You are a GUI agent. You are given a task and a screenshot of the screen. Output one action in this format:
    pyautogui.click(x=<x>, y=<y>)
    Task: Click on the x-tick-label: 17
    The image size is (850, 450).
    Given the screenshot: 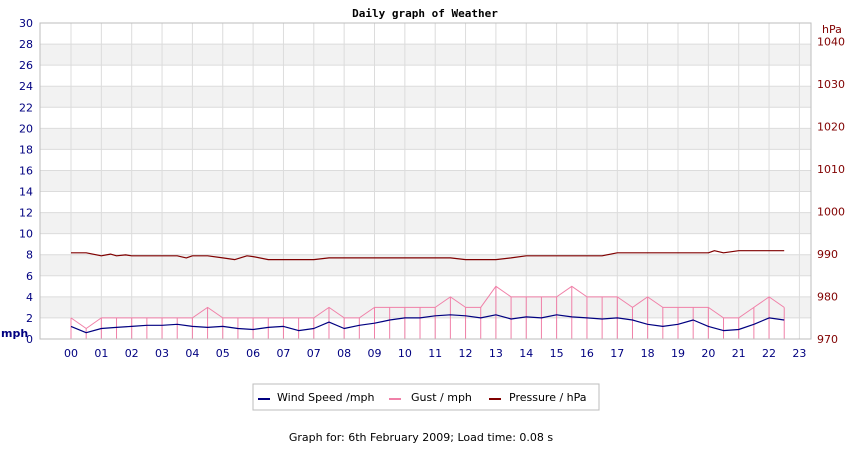 What is the action you would take?
    pyautogui.click(x=617, y=353)
    